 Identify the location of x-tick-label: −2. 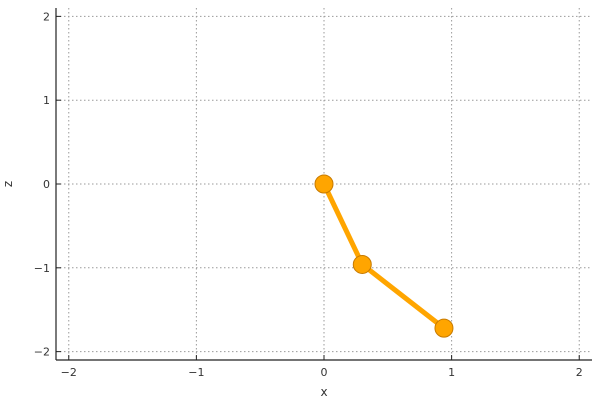
(69, 372).